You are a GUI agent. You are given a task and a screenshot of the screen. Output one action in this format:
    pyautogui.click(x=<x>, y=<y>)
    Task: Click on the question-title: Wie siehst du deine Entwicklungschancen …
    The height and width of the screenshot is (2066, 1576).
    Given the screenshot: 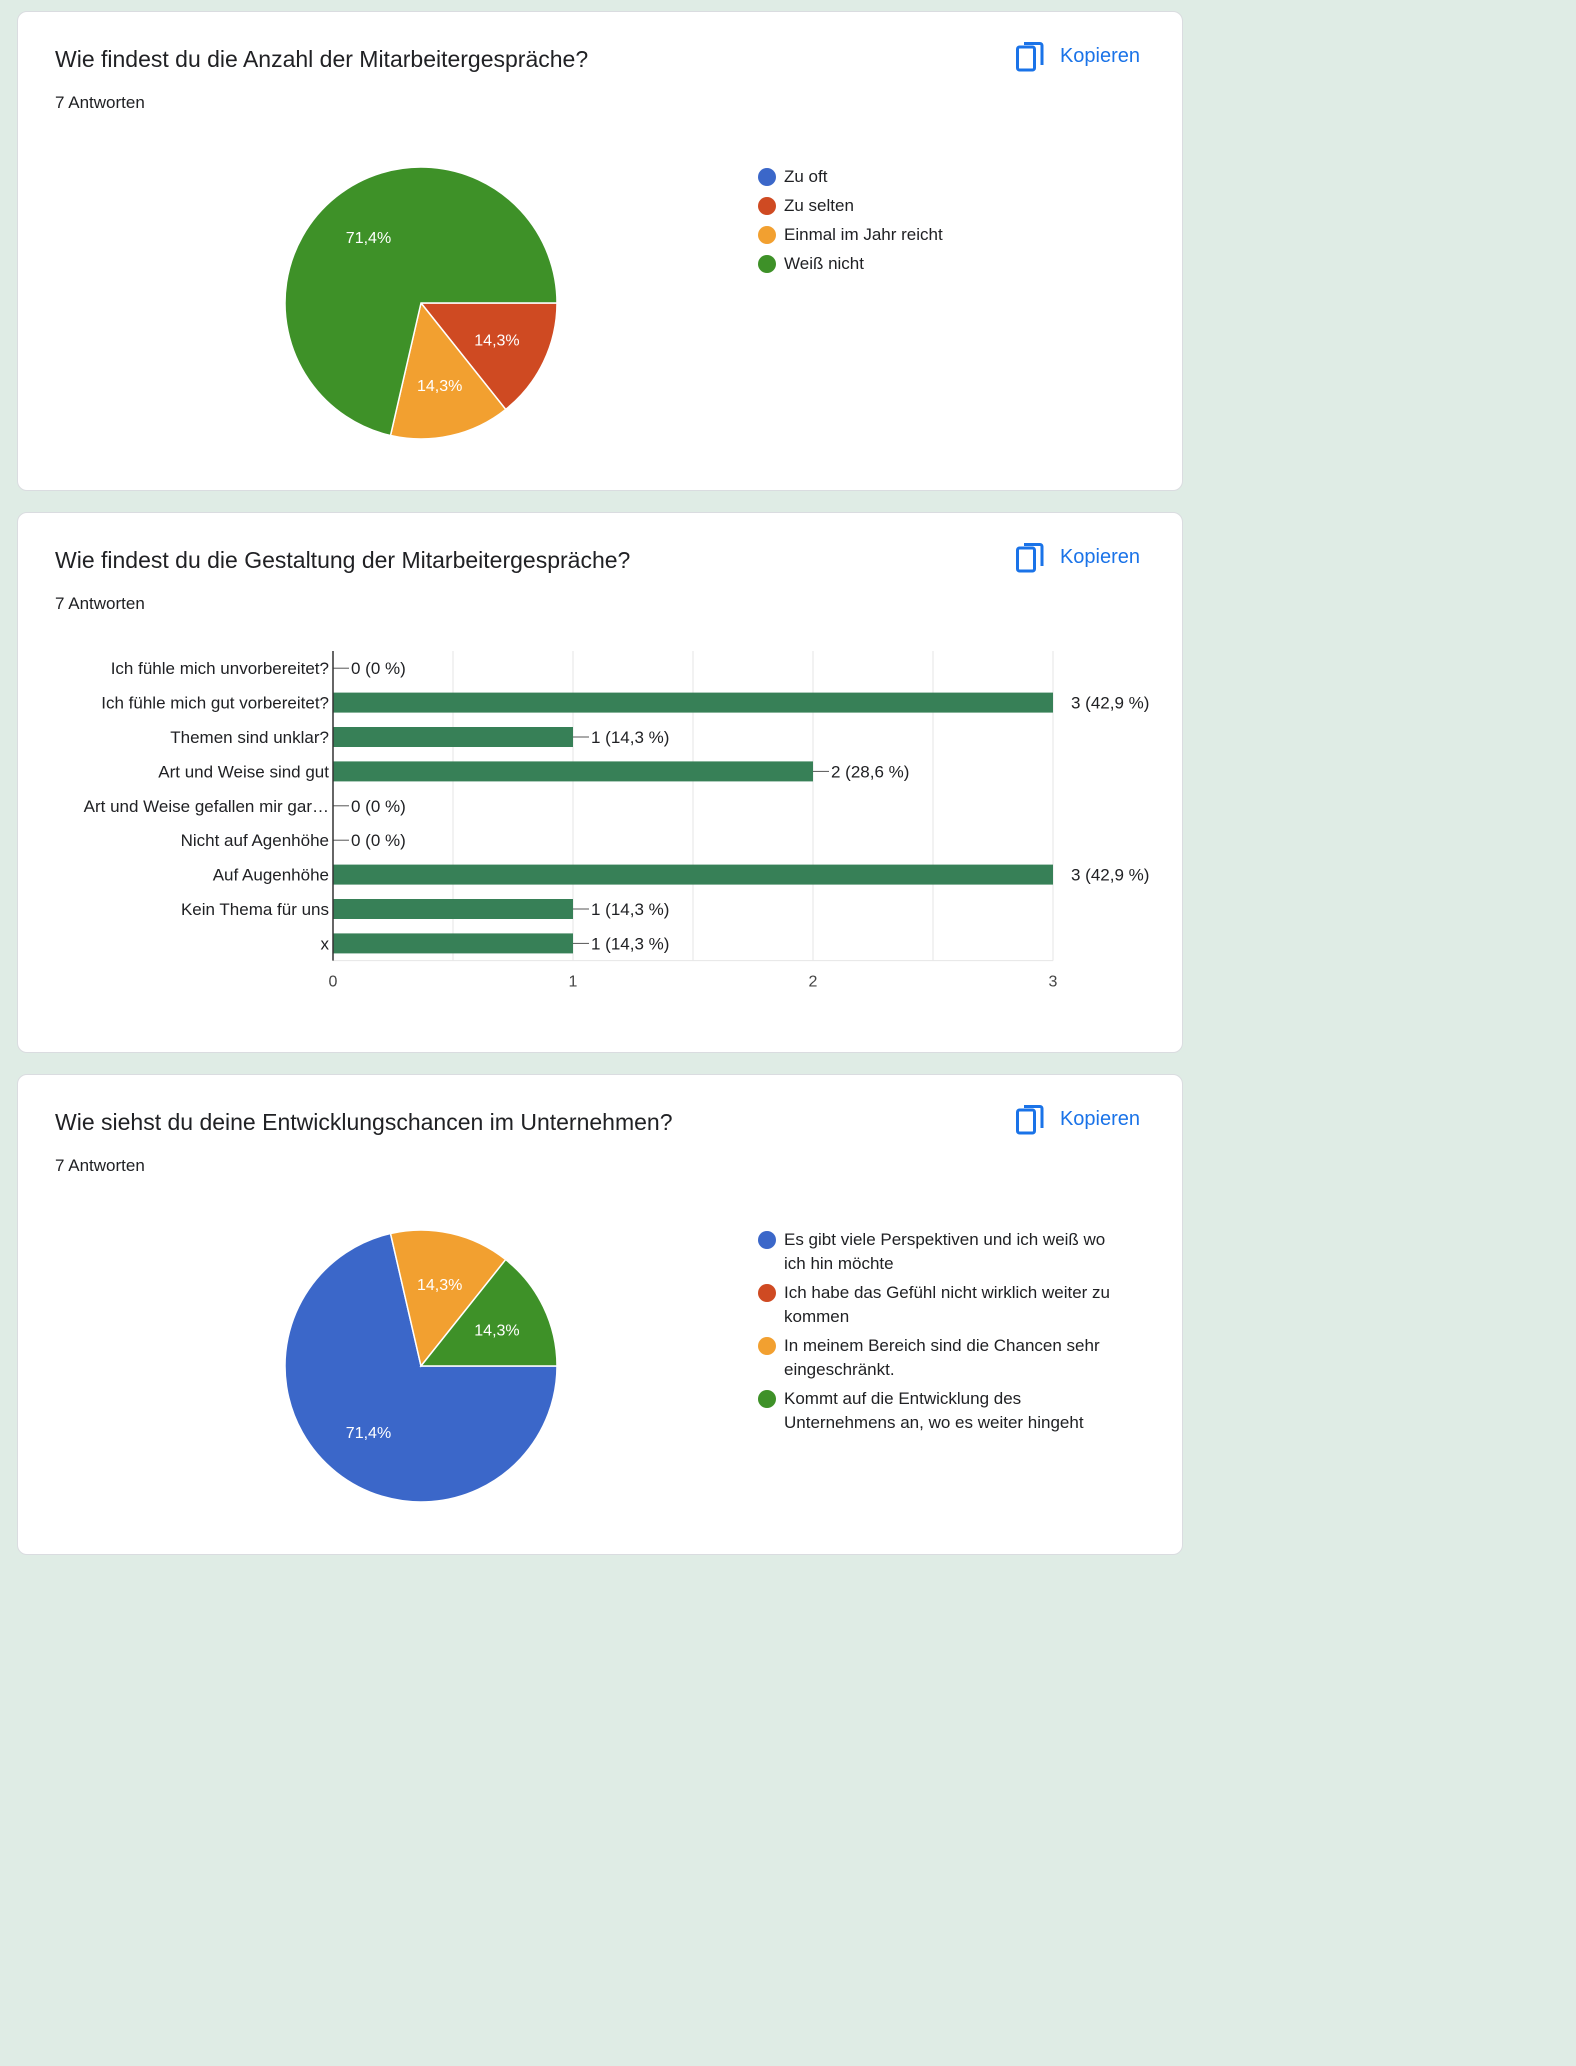 What is the action you would take?
    pyautogui.click(x=364, y=1122)
    